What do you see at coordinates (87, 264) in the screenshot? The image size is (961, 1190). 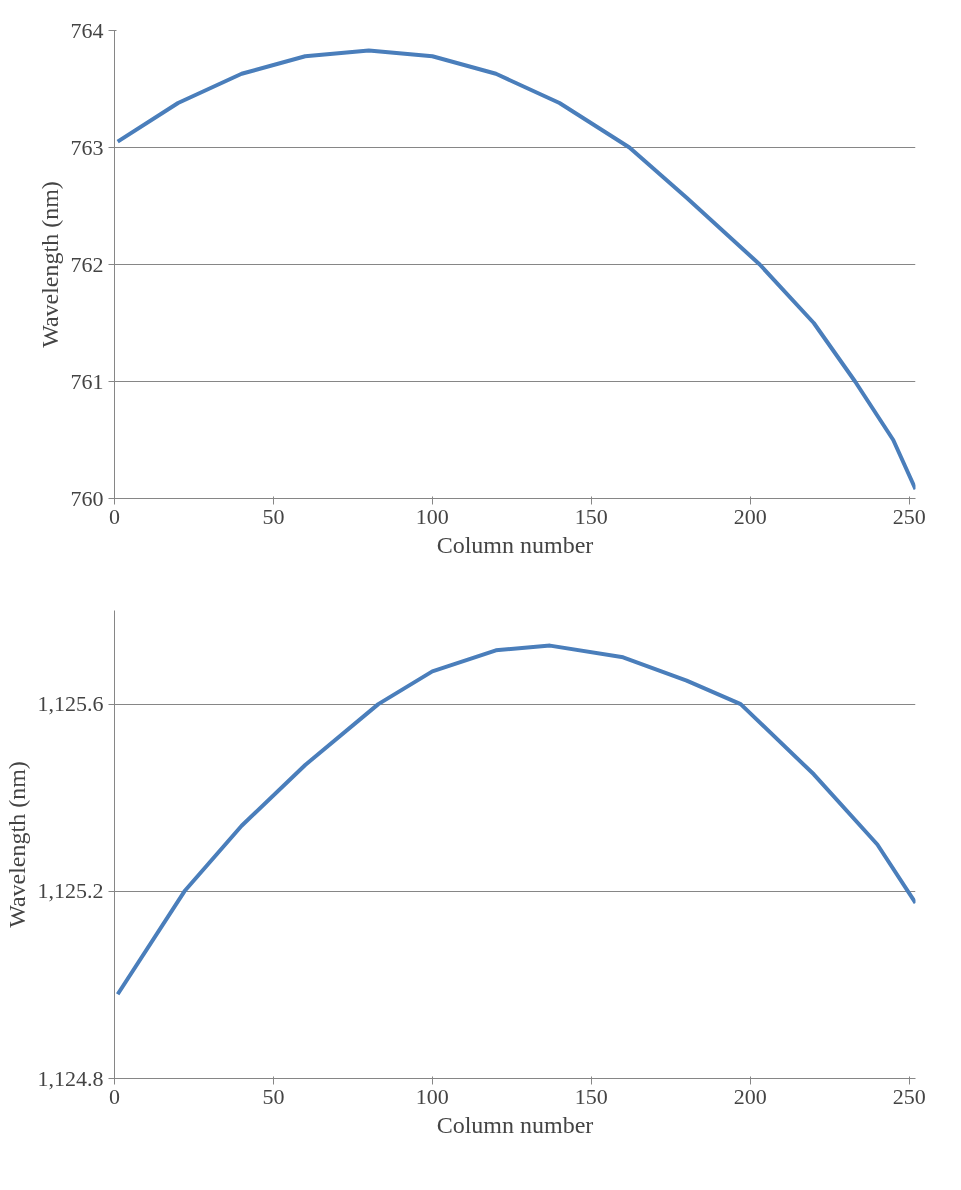 I see `y-tick-label: 762` at bounding box center [87, 264].